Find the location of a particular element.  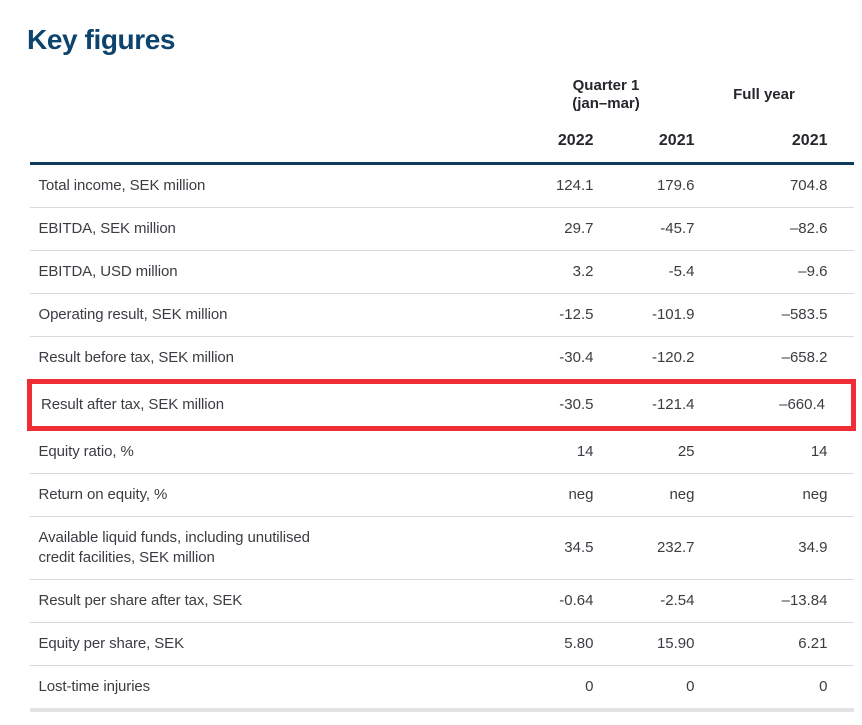

table-row: Lost-time injuries 0 0 0 is located at coordinates (441, 688).